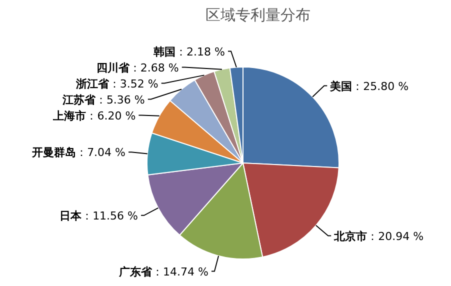  What do you see at coordinates (380, 86) in the screenshot?
I see `data-label: ：25.80 %` at bounding box center [380, 86].